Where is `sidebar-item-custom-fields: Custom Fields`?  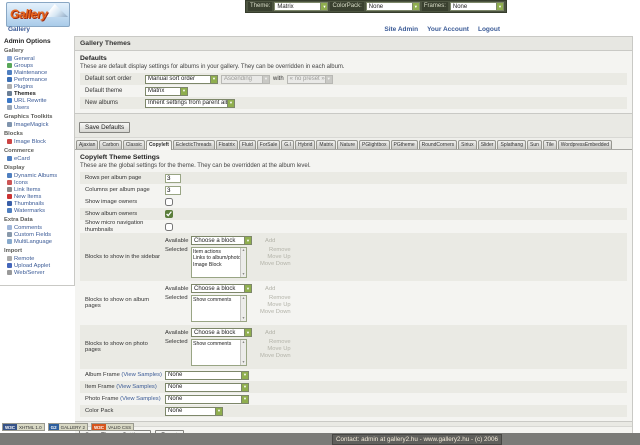
sidebar-item-custom-fields: Custom Fields is located at coordinates (38, 234).